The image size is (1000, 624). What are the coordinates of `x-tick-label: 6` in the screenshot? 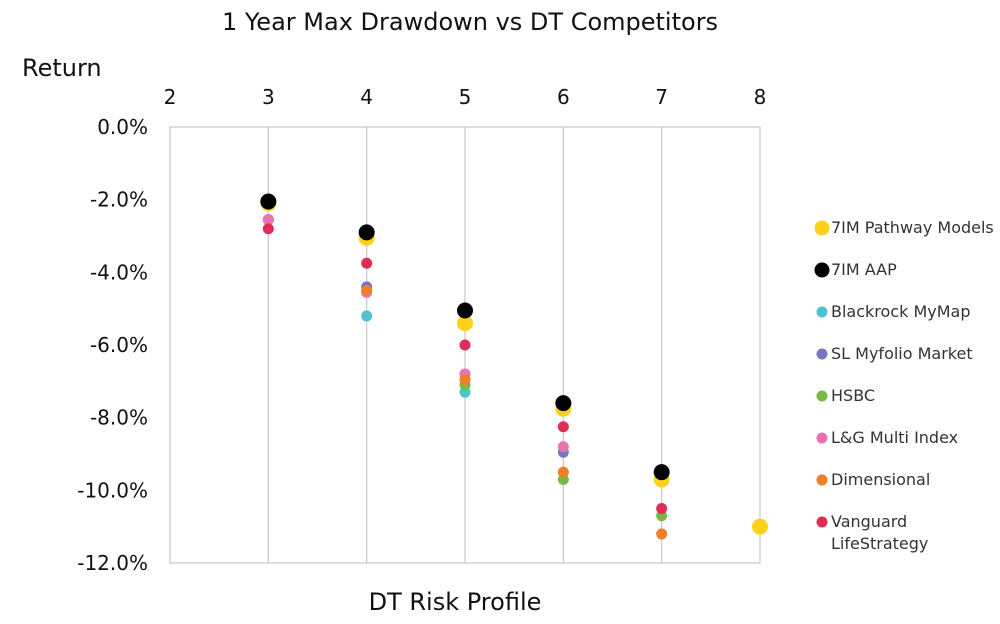 It's located at (563, 97).